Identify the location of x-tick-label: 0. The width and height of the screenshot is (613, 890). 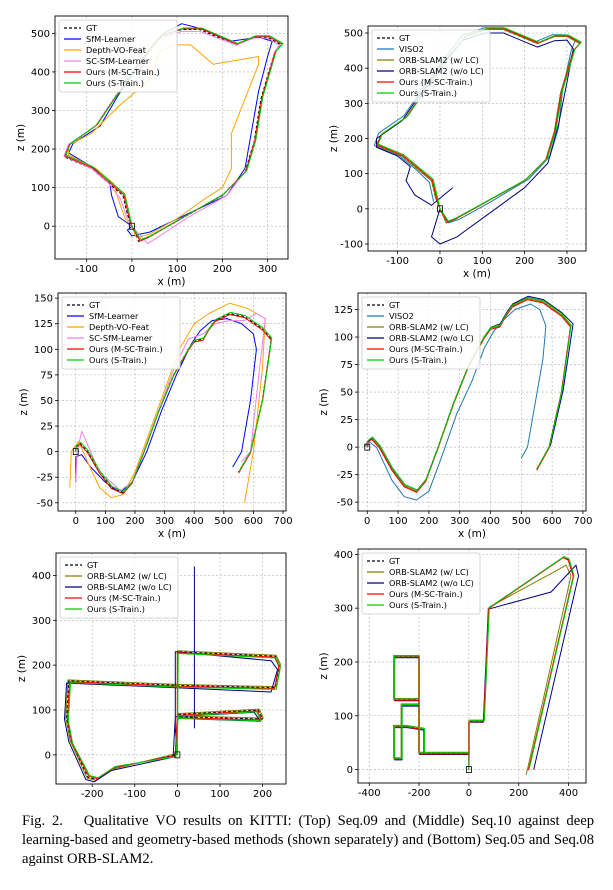
(440, 261).